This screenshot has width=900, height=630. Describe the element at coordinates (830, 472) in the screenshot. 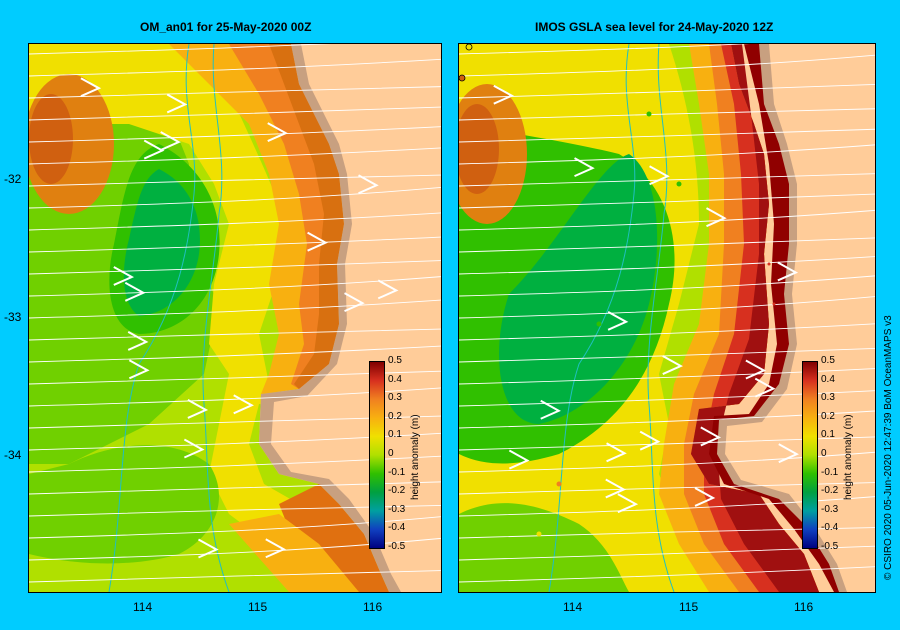

I see `colorbar-tick: -0.1` at that location.